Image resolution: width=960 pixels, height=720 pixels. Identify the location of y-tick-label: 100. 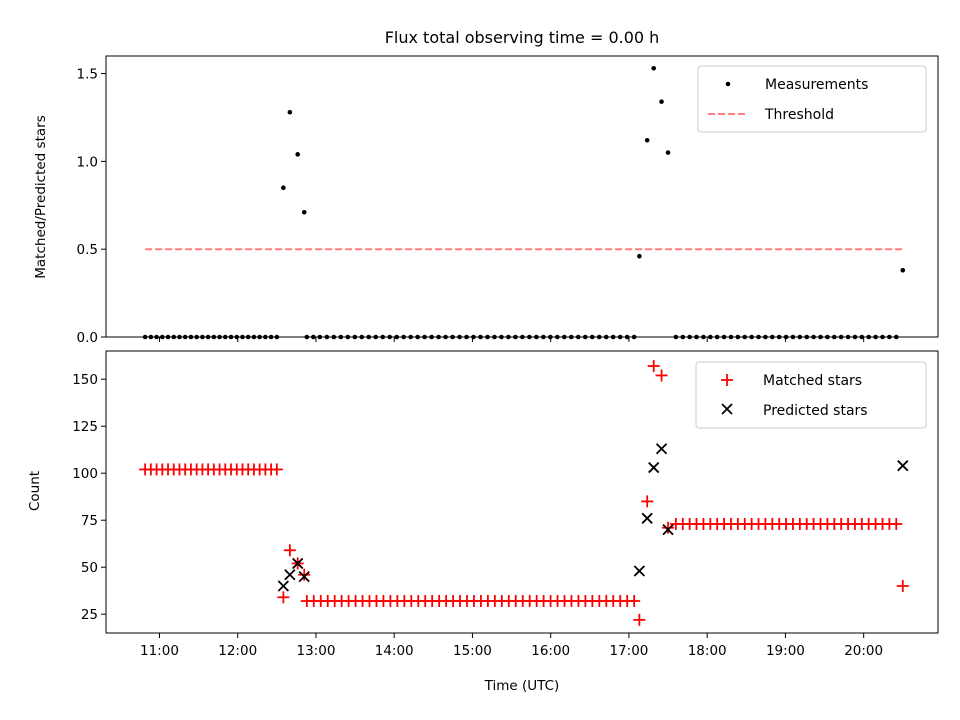
(85, 474).